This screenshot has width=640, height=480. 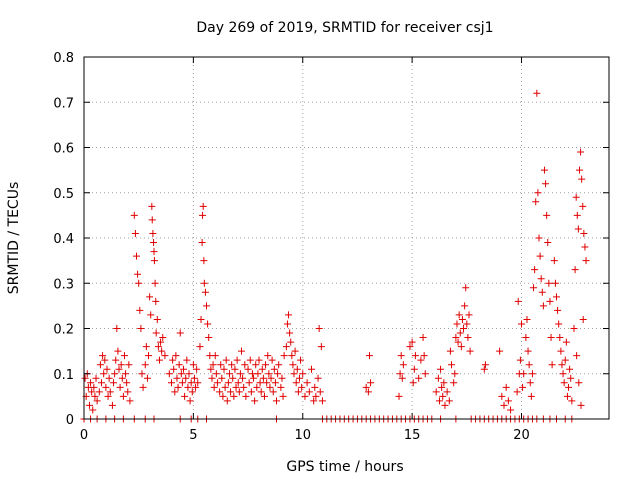 I want to click on y-tick-label: 0.1, so click(x=63, y=375).